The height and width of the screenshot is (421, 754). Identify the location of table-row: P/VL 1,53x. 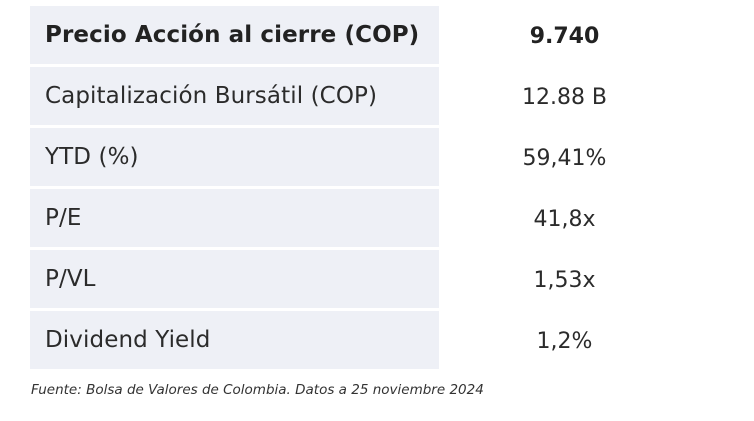
(380, 280).